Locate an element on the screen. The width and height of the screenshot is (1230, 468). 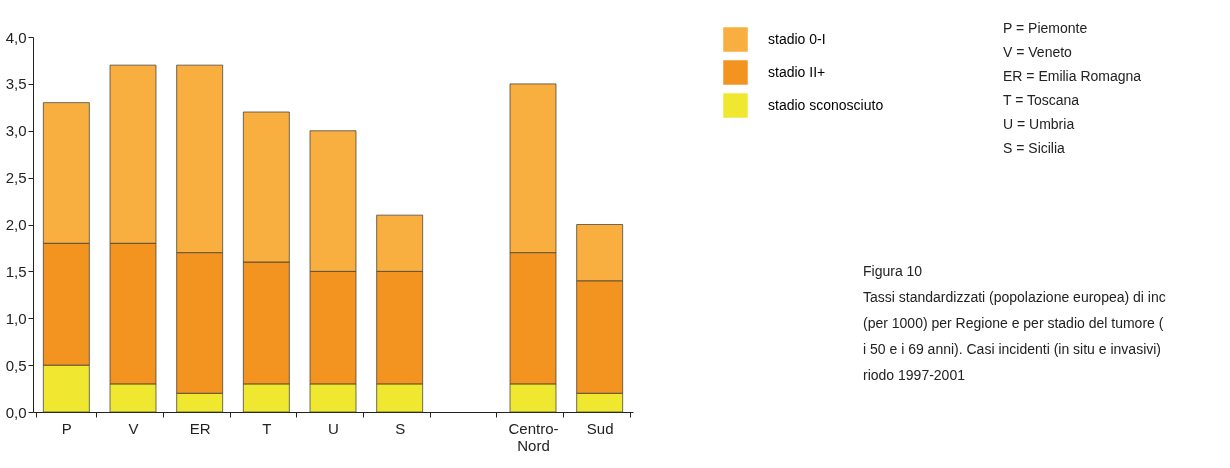
y-tick-label: 0,0 is located at coordinates (16, 412).